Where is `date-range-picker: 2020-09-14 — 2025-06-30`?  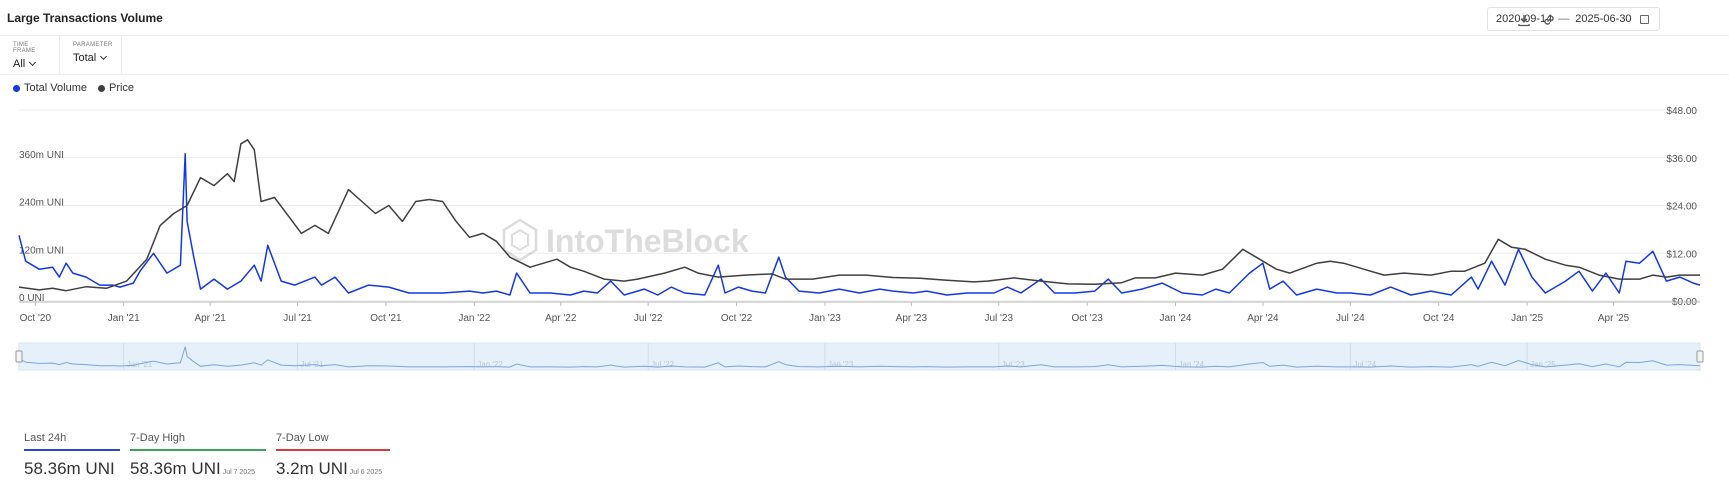 date-range-picker: 2020-09-14 — 2025-06-30 is located at coordinates (1573, 19).